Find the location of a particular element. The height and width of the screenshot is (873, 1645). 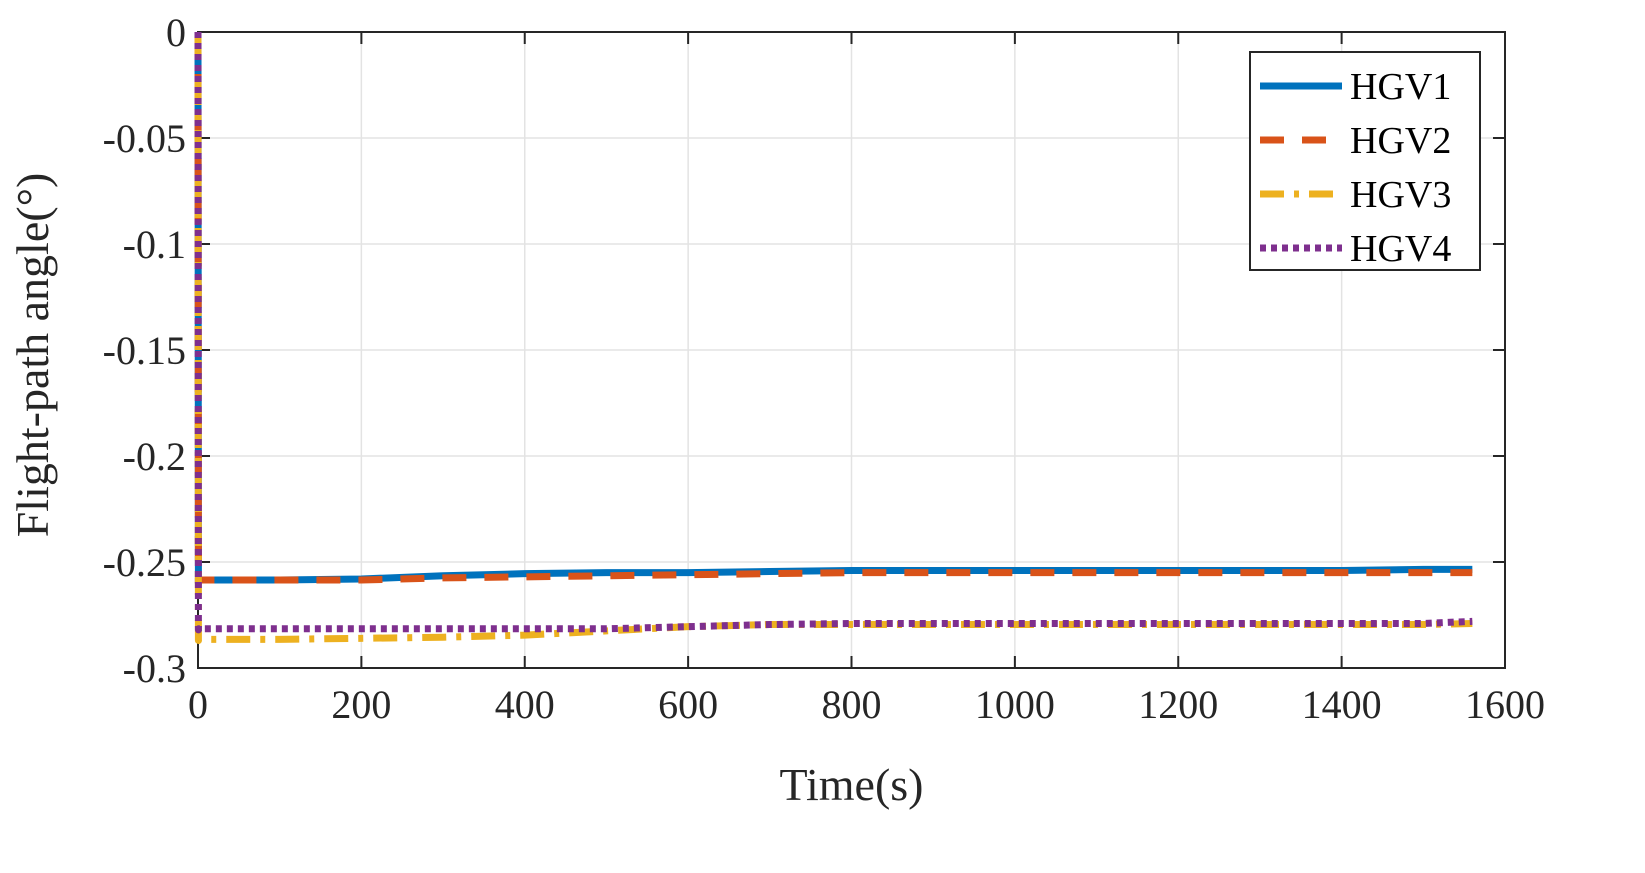

y-tick-label: -0.1 is located at coordinates (154, 244).